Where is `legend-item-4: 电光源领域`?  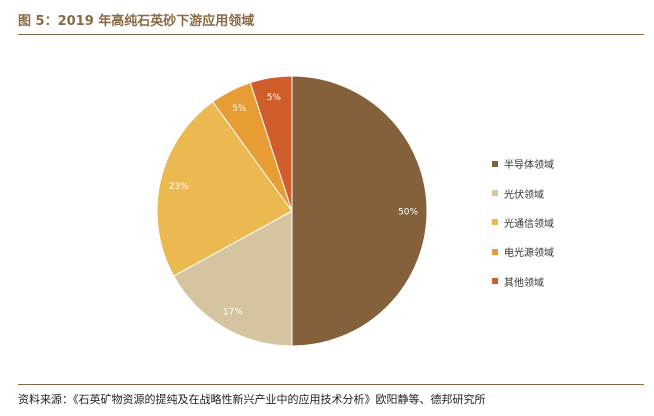
legend-item-4: 电光源领域 is located at coordinates (523, 251).